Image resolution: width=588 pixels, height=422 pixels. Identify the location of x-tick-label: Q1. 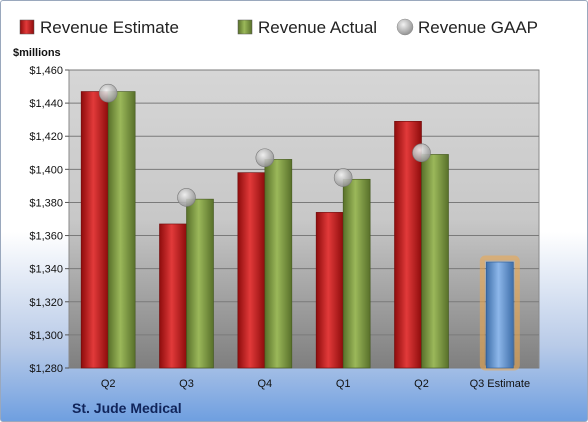
(343, 384).